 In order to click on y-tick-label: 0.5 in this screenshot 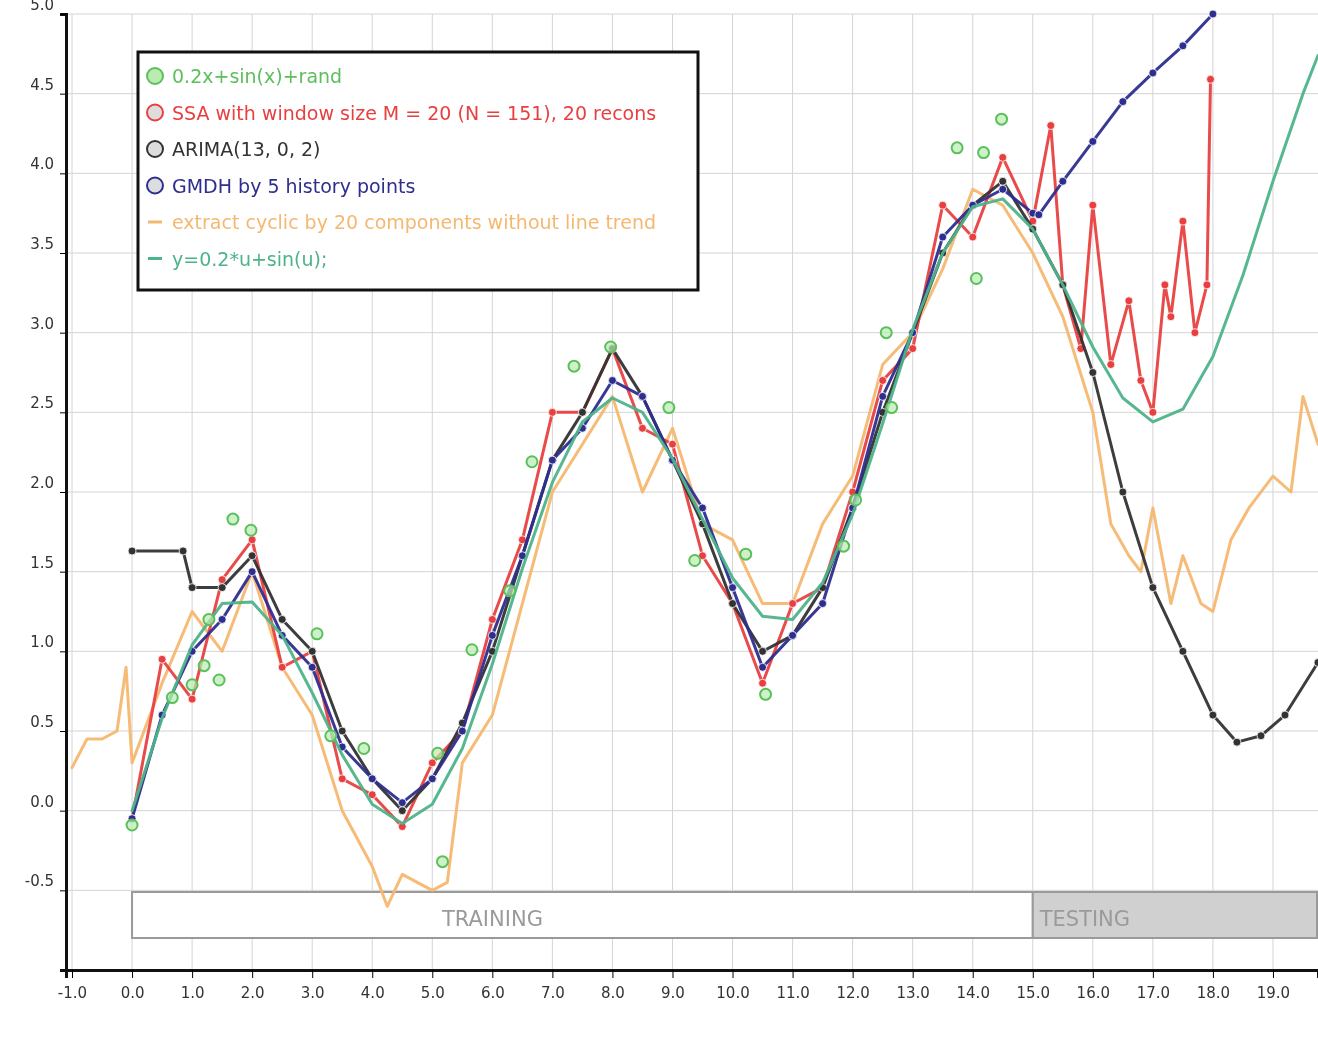, I will do `click(42, 722)`.